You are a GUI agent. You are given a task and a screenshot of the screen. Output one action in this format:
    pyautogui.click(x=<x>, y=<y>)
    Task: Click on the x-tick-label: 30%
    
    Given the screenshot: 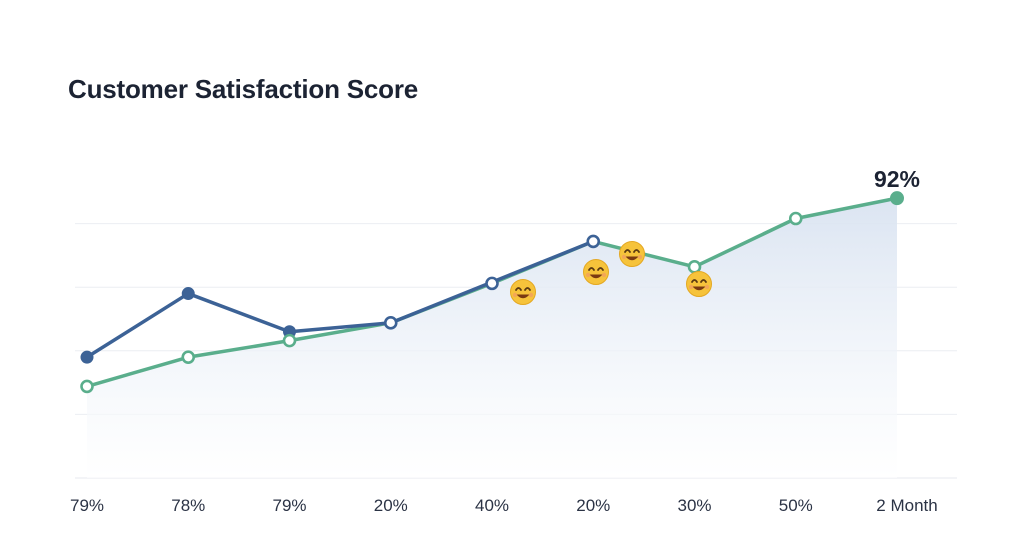 What is the action you would take?
    pyautogui.click(x=694, y=505)
    